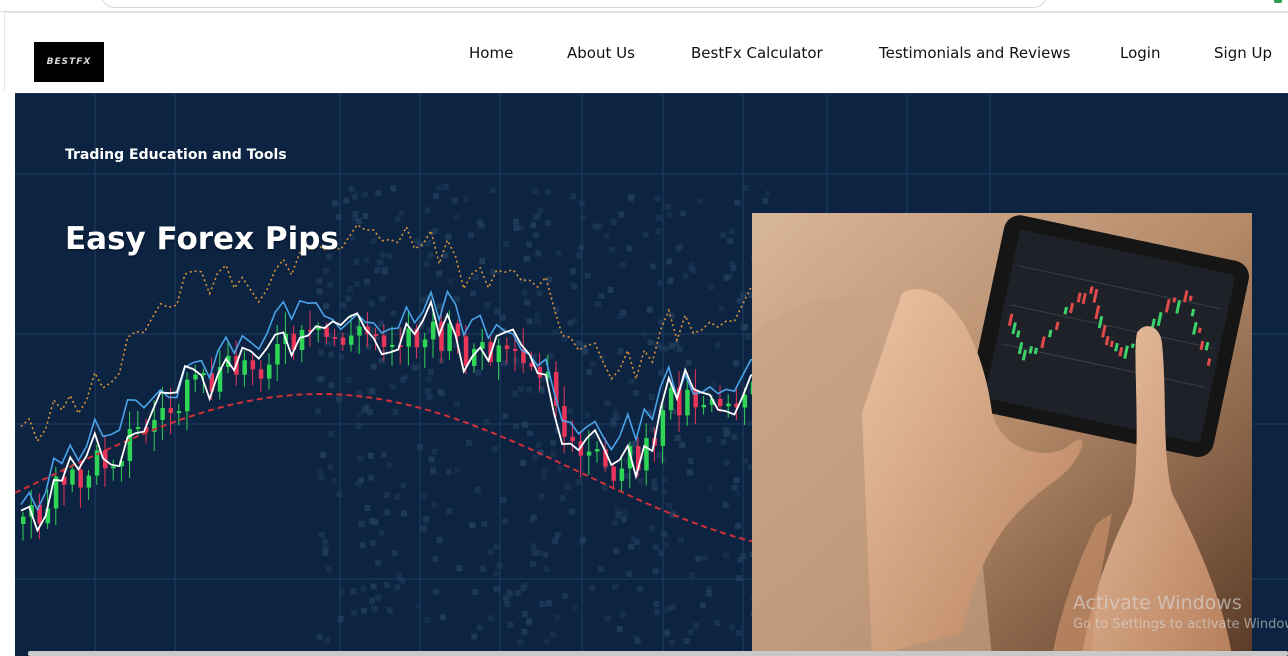 The image size is (1288, 656). What do you see at coordinates (1157, 603) in the screenshot?
I see `activate-windows-title: Activate Windows` at bounding box center [1157, 603].